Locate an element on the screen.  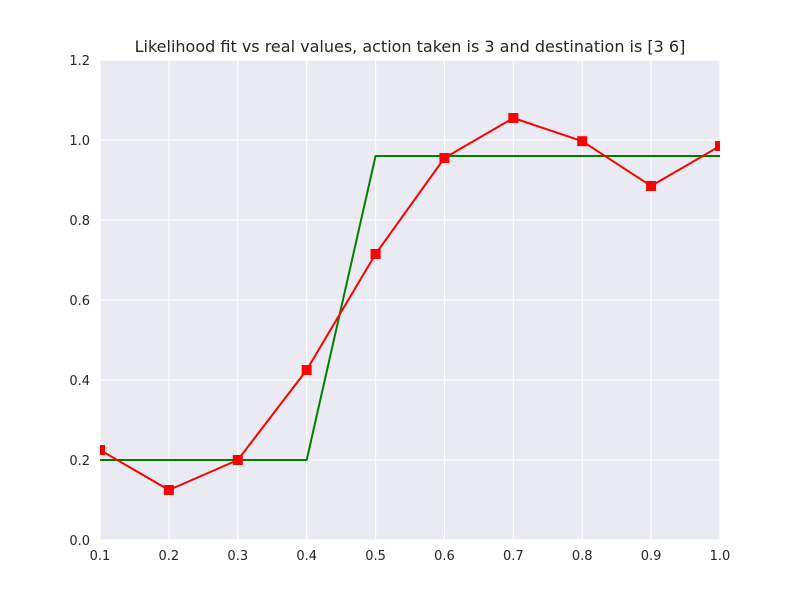
y-tick-label: 1.2 is located at coordinates (79, 61).